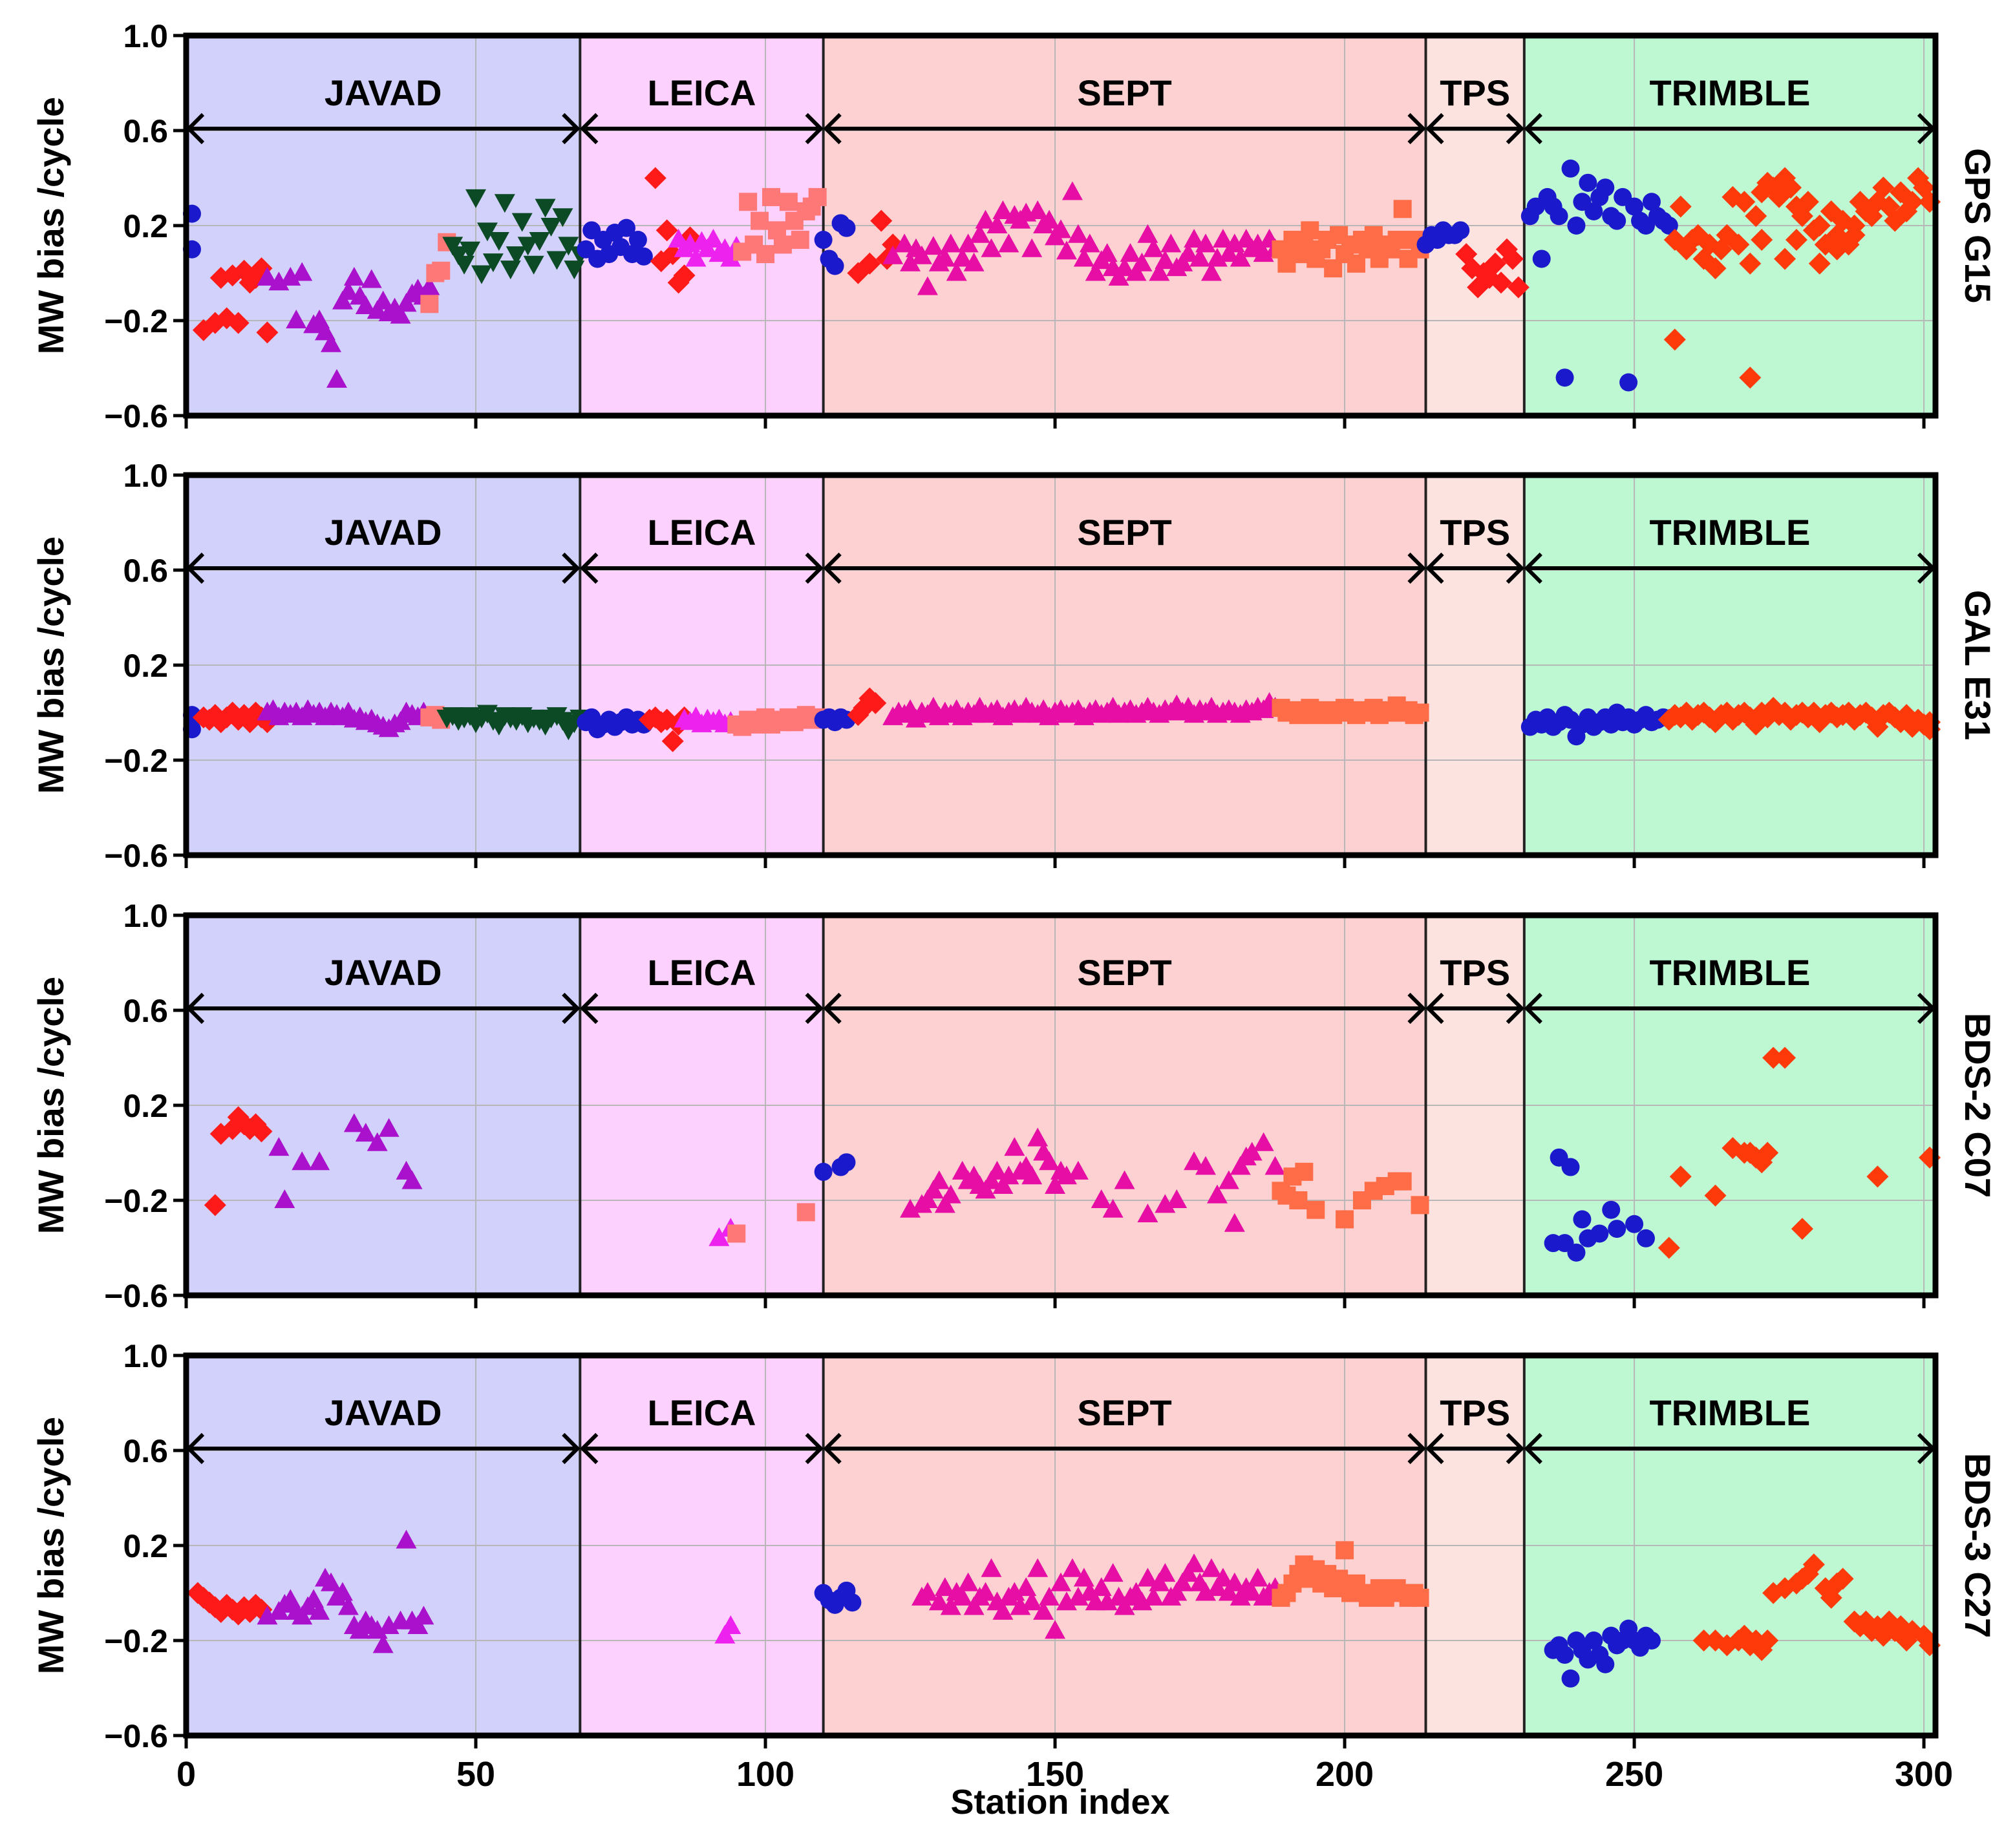 The width and height of the screenshot is (2015, 1848). What do you see at coordinates (1730, 92) in the screenshot?
I see `group-label: TRIMBLE` at bounding box center [1730, 92].